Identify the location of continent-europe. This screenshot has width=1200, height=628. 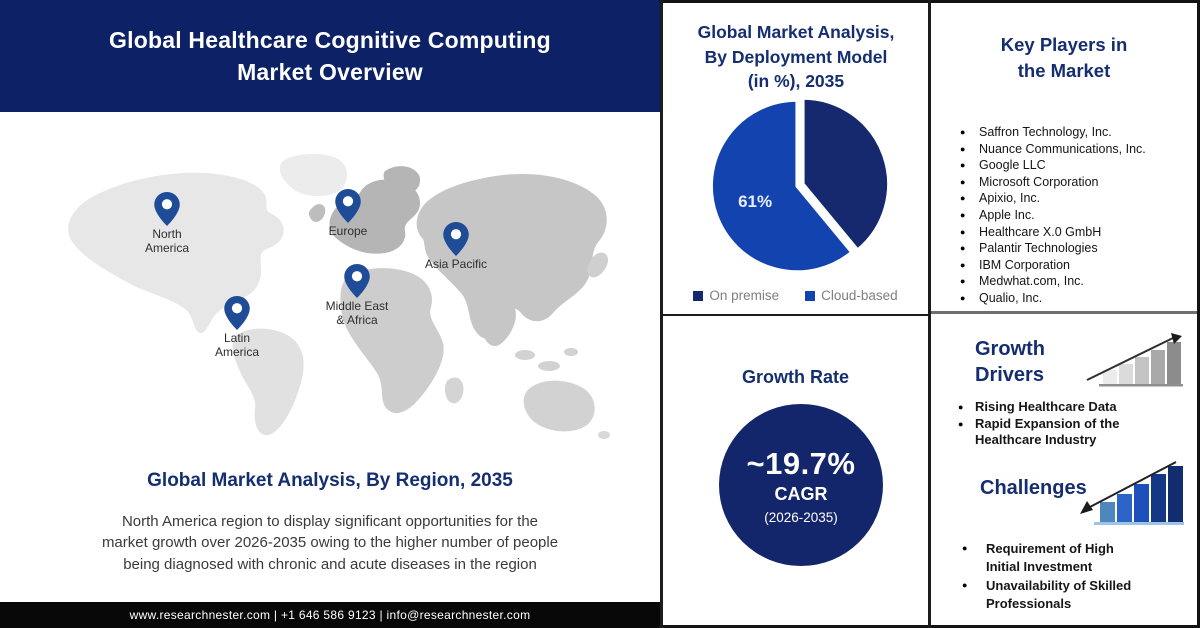
(375, 216).